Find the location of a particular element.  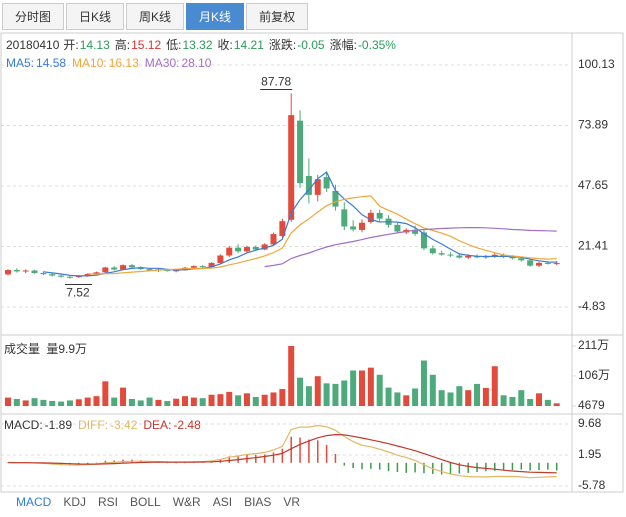

indicator-tab: RSI is located at coordinates (108, 502).